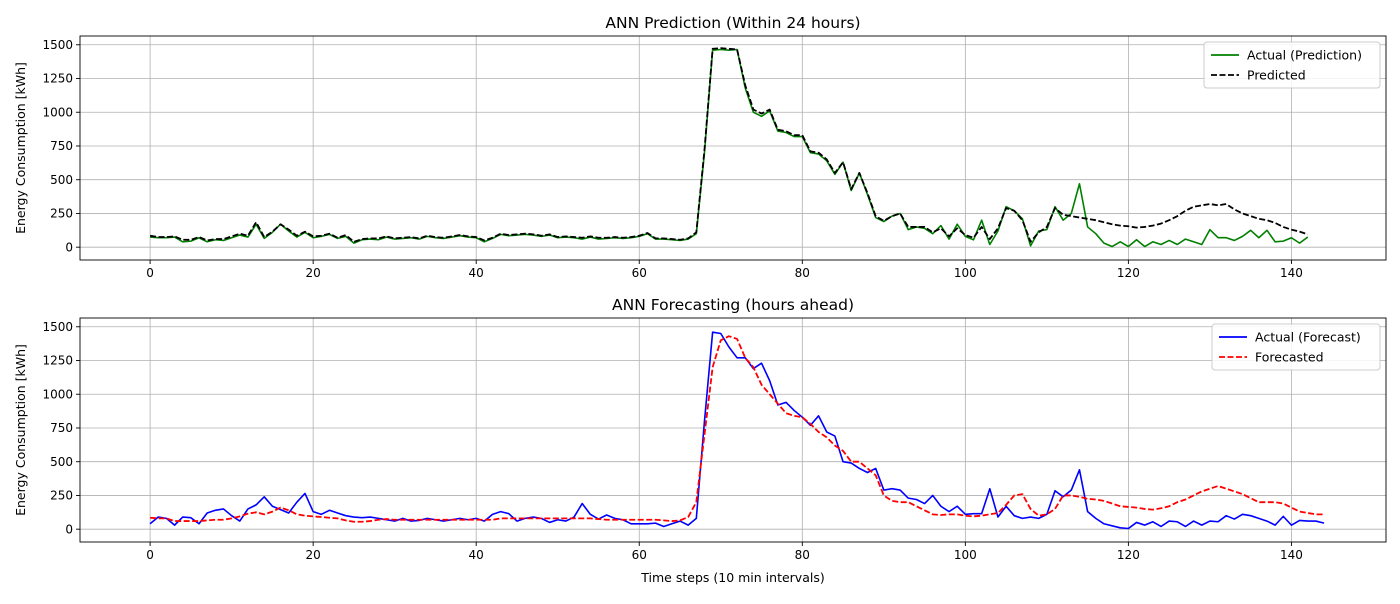 The width and height of the screenshot is (1400, 604). I want to click on panel-1-title: ANN Prediction (Within 24 hours), so click(732, 23).